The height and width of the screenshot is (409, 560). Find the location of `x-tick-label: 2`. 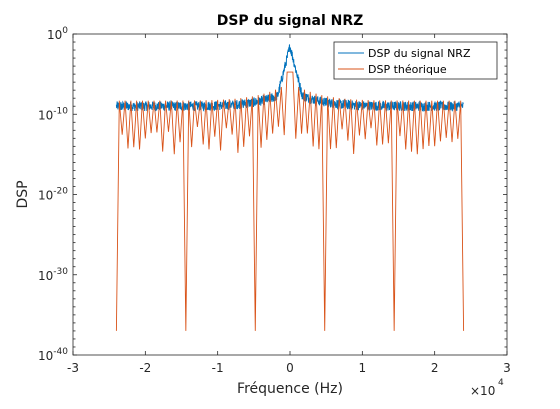

x-tick-label: 2 is located at coordinates (435, 368).